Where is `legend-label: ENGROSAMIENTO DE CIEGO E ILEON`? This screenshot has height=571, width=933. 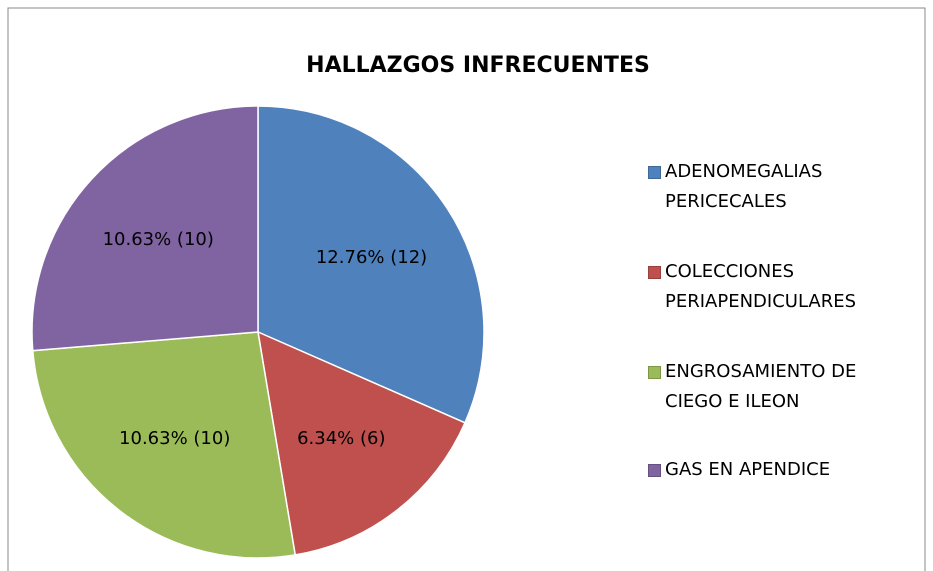
legend-label: ENGROSAMIENTO DE CIEGO E ILEON is located at coordinates (761, 386).